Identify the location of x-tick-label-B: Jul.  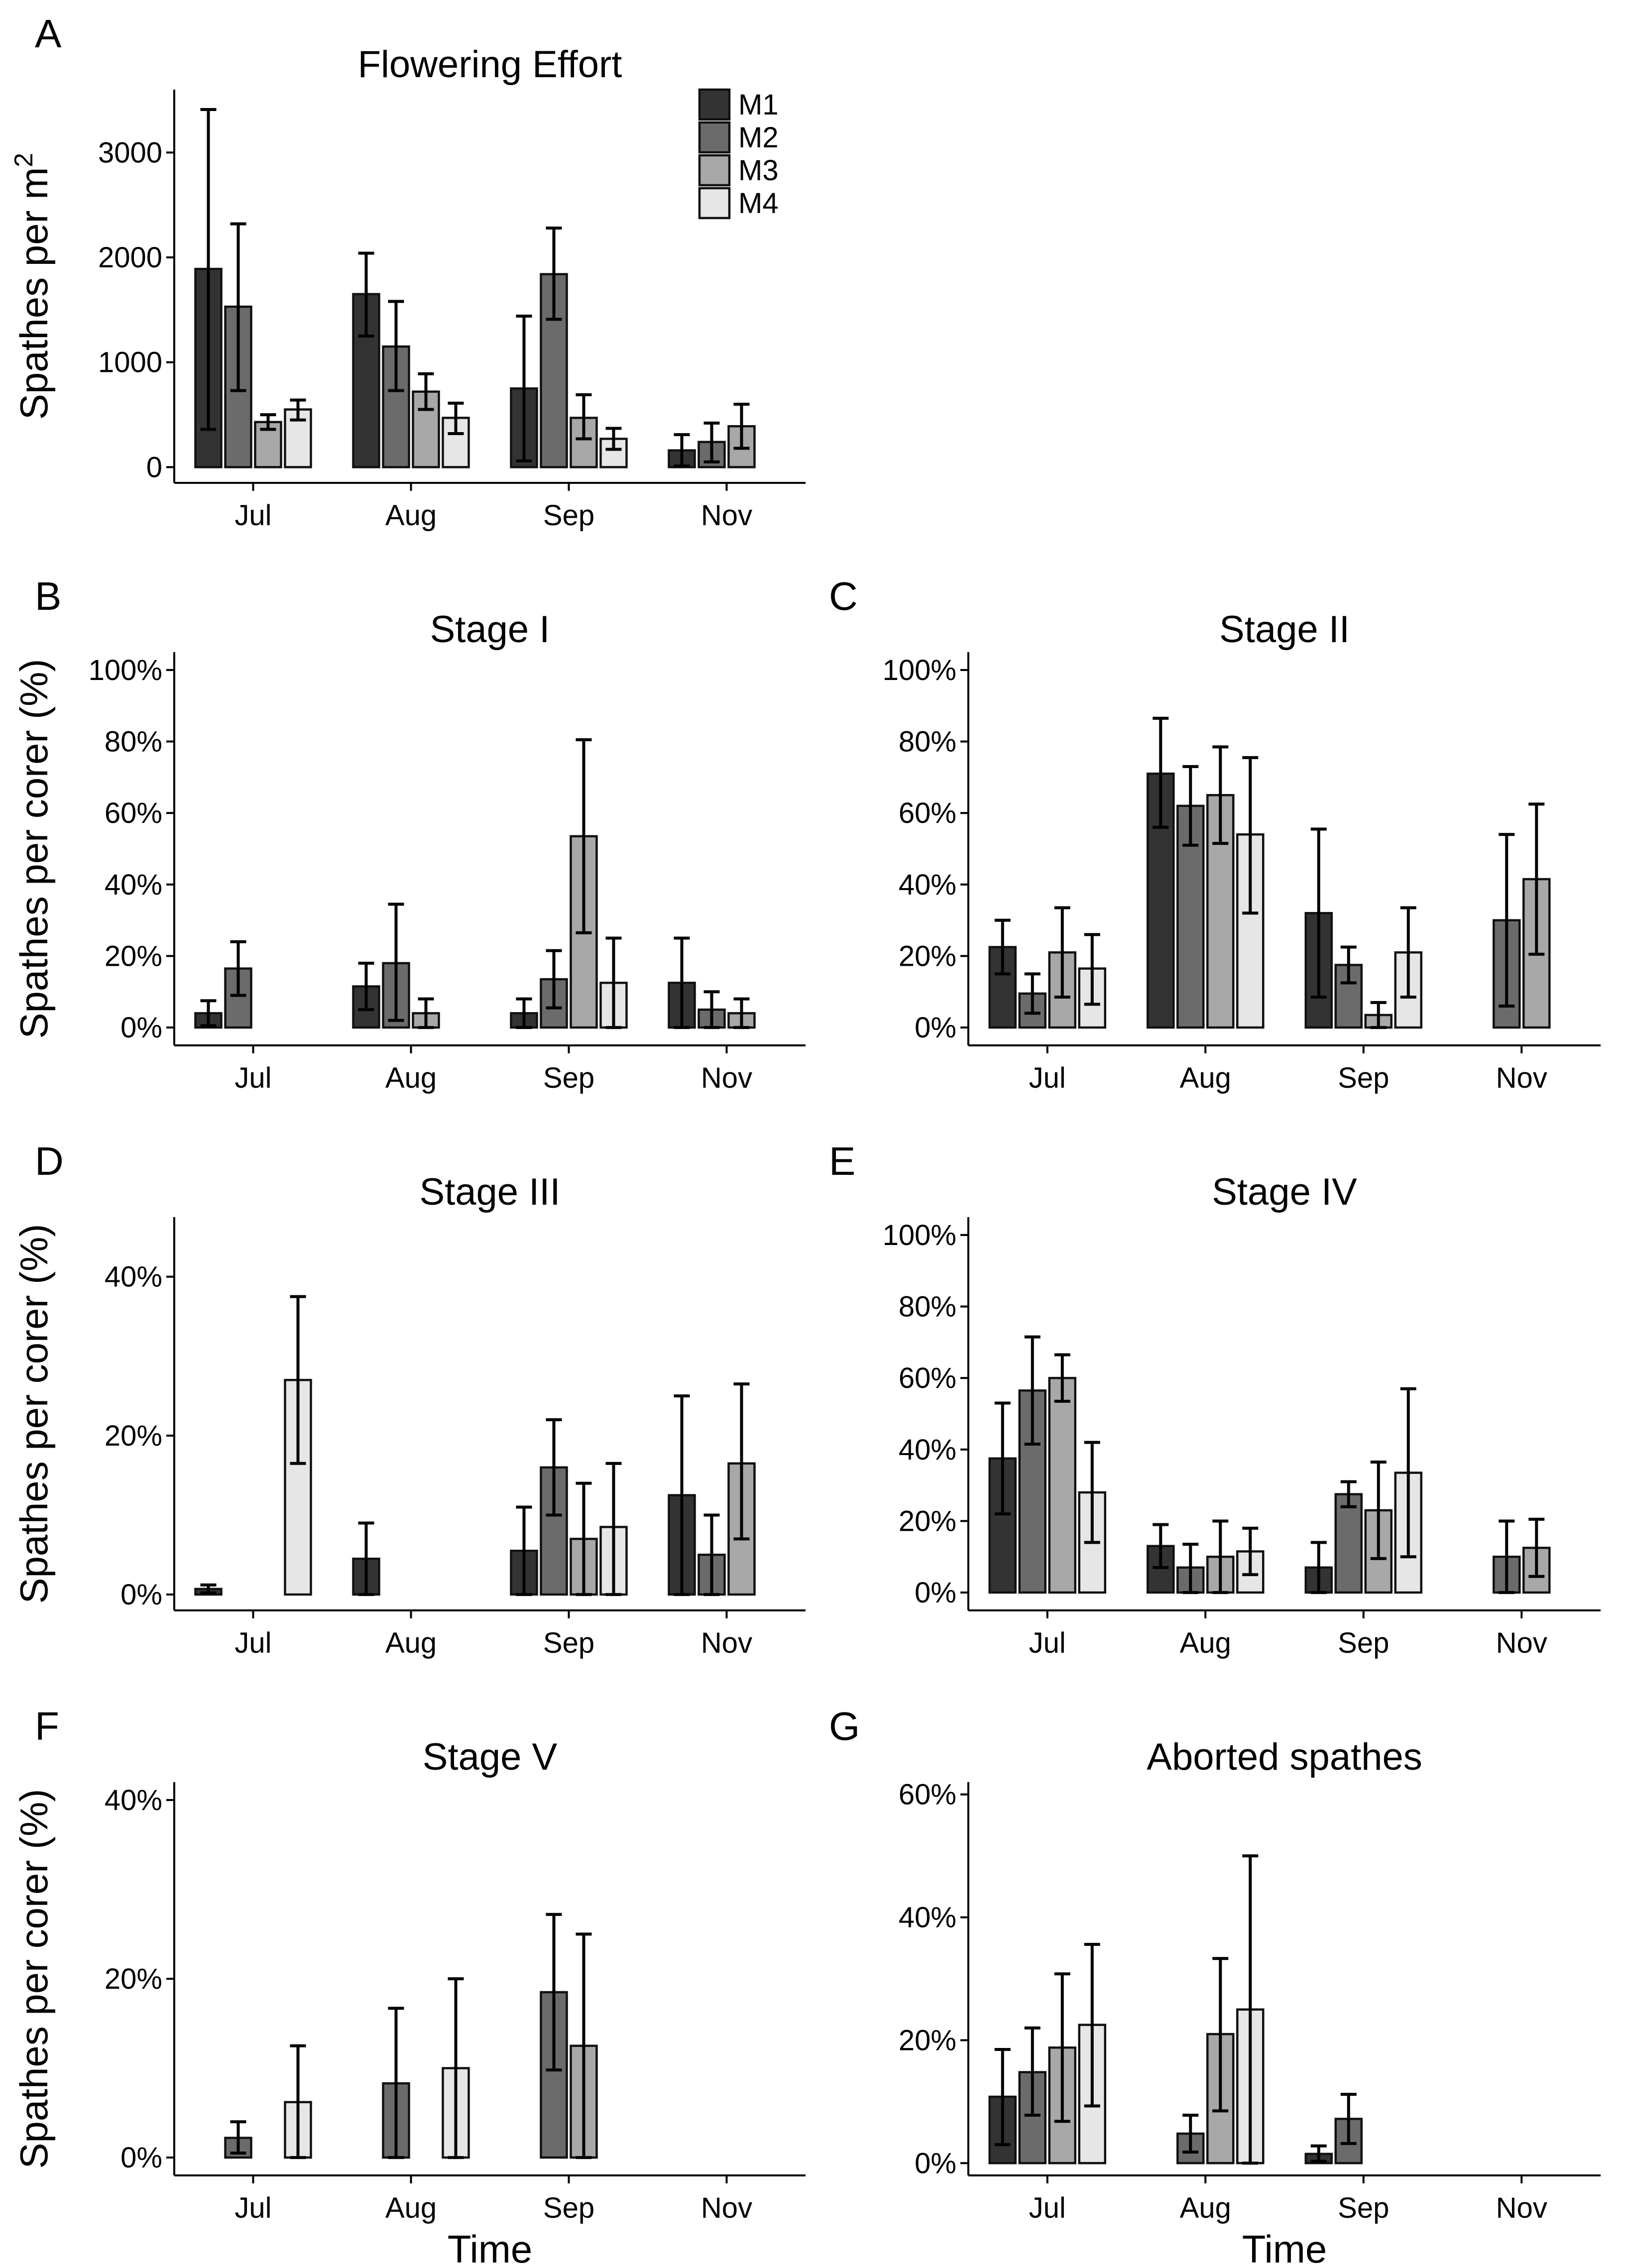
(252, 1078).